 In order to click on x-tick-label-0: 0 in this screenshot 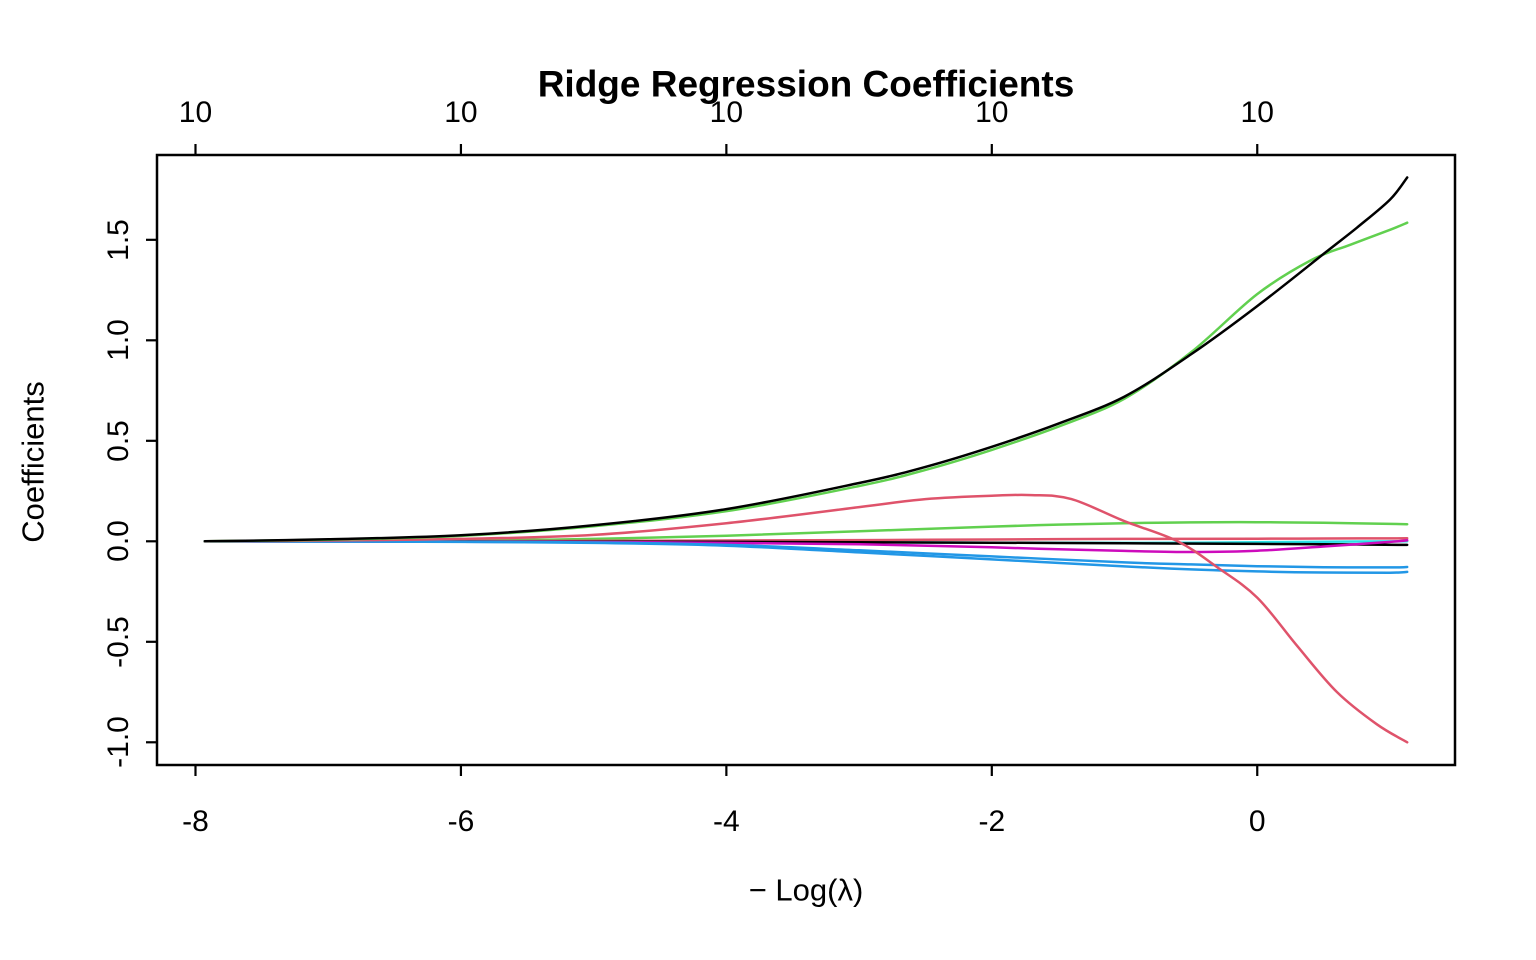, I will do `click(1257, 821)`.